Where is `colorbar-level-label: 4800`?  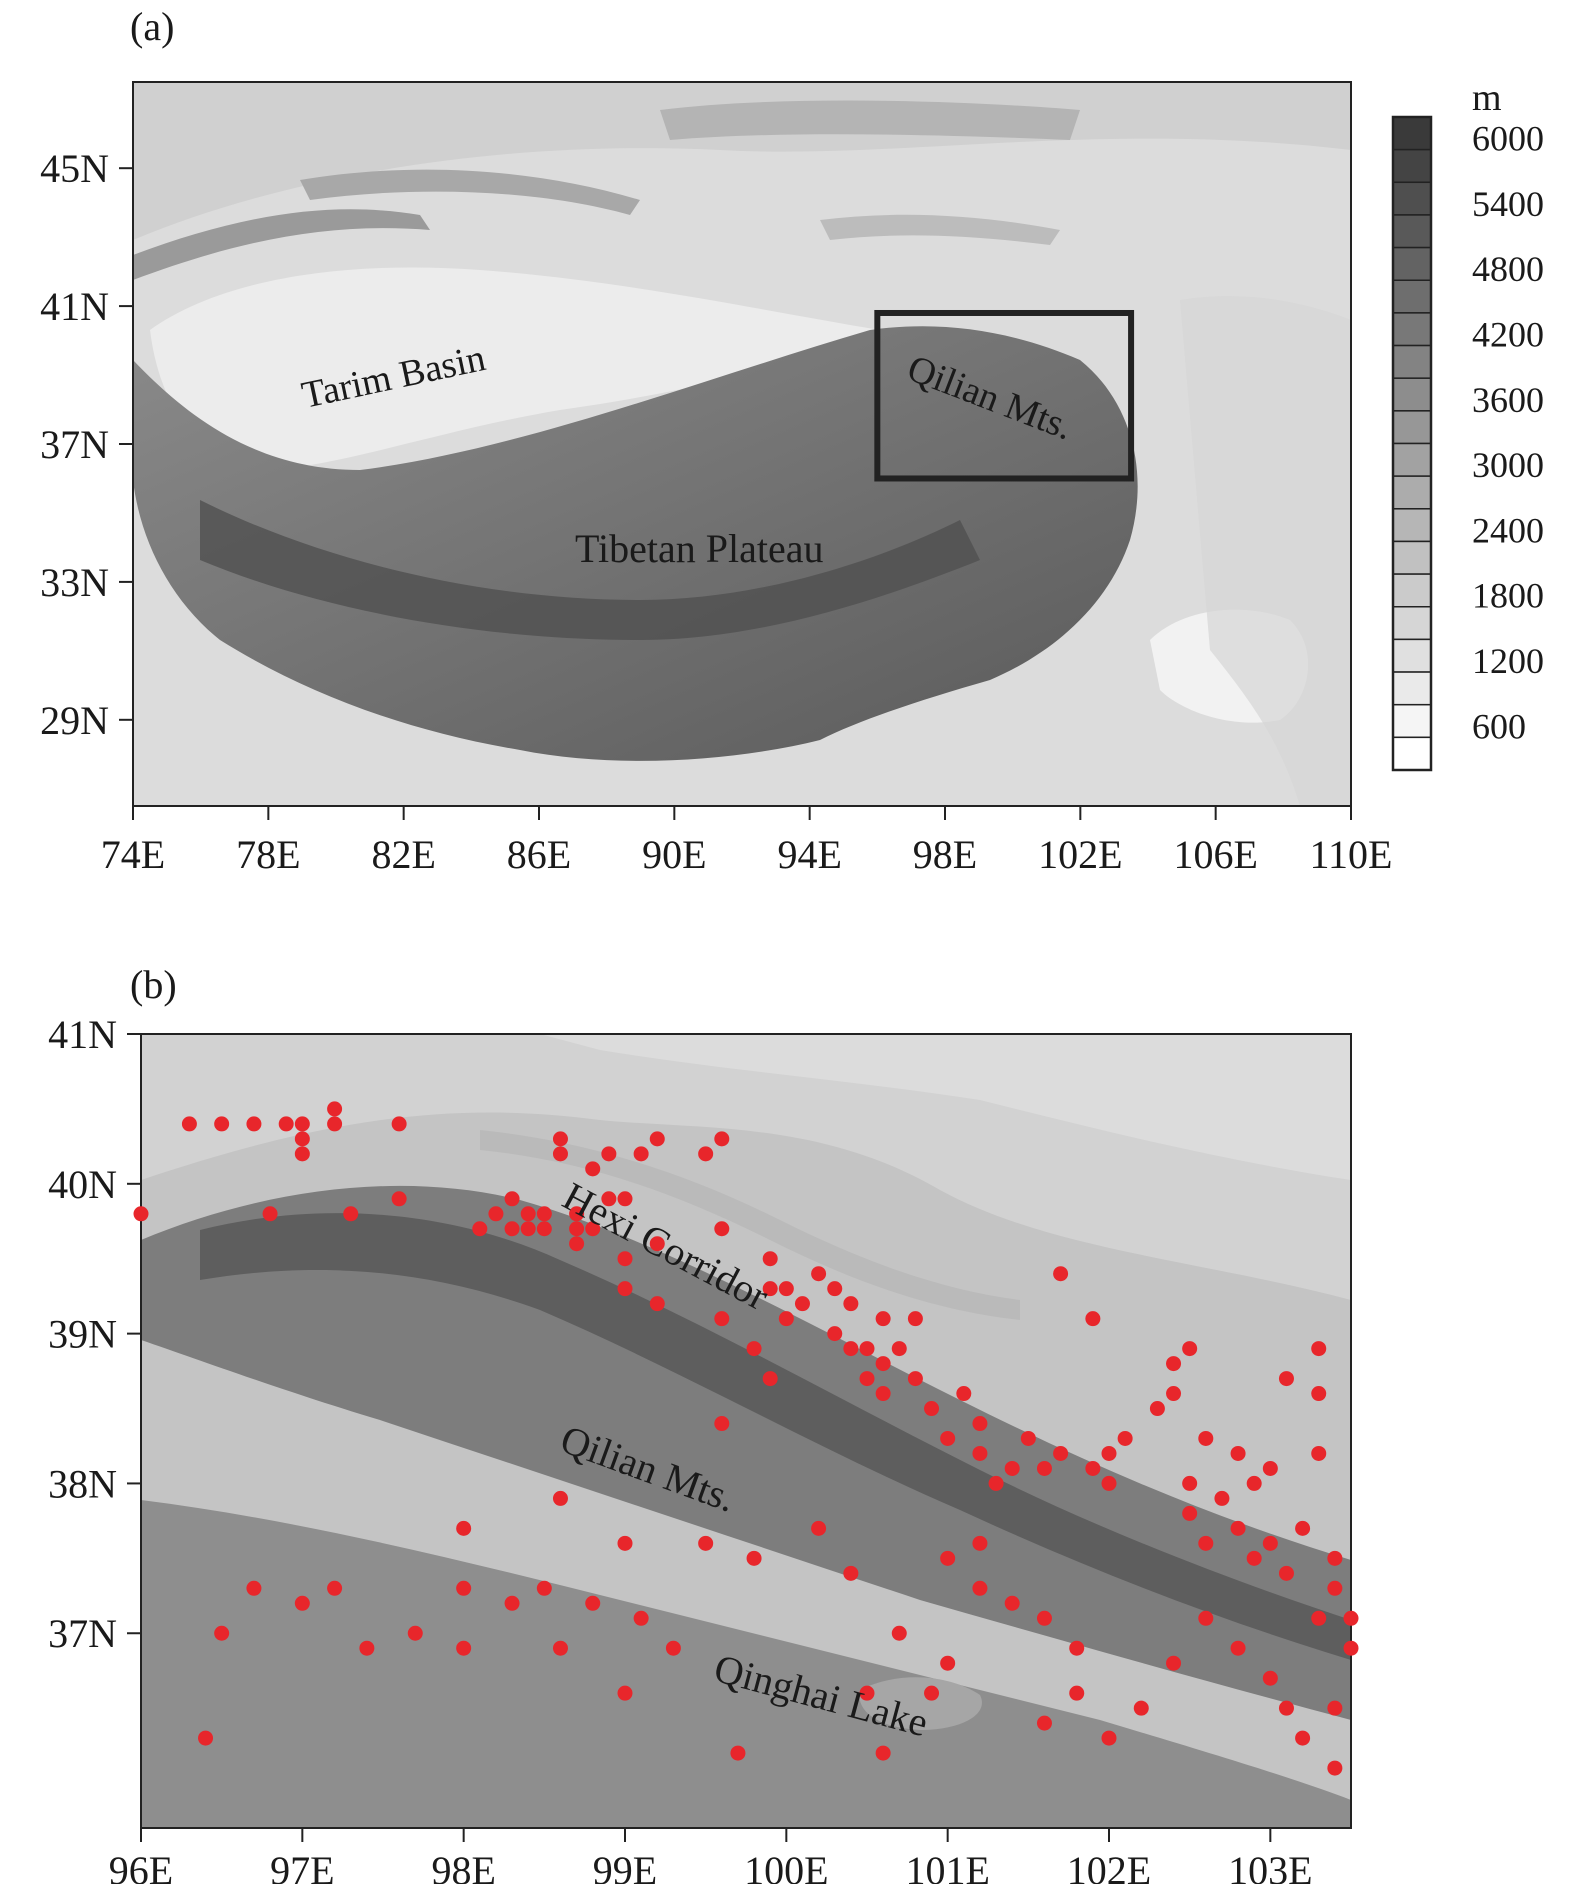
colorbar-level-label: 4800 is located at coordinates (1508, 269).